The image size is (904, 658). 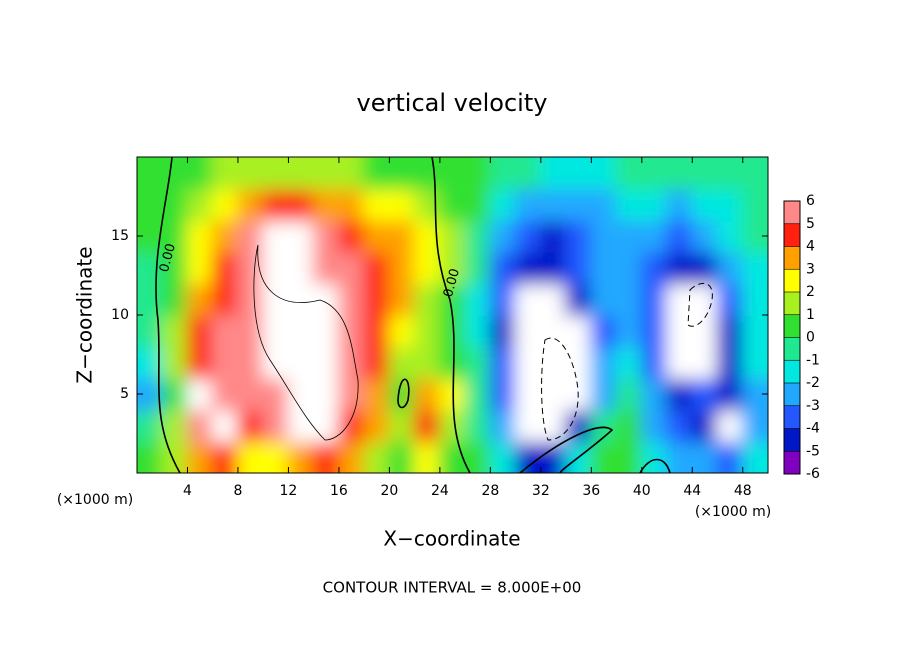 I want to click on contour-label: 0.00, so click(x=168, y=258).